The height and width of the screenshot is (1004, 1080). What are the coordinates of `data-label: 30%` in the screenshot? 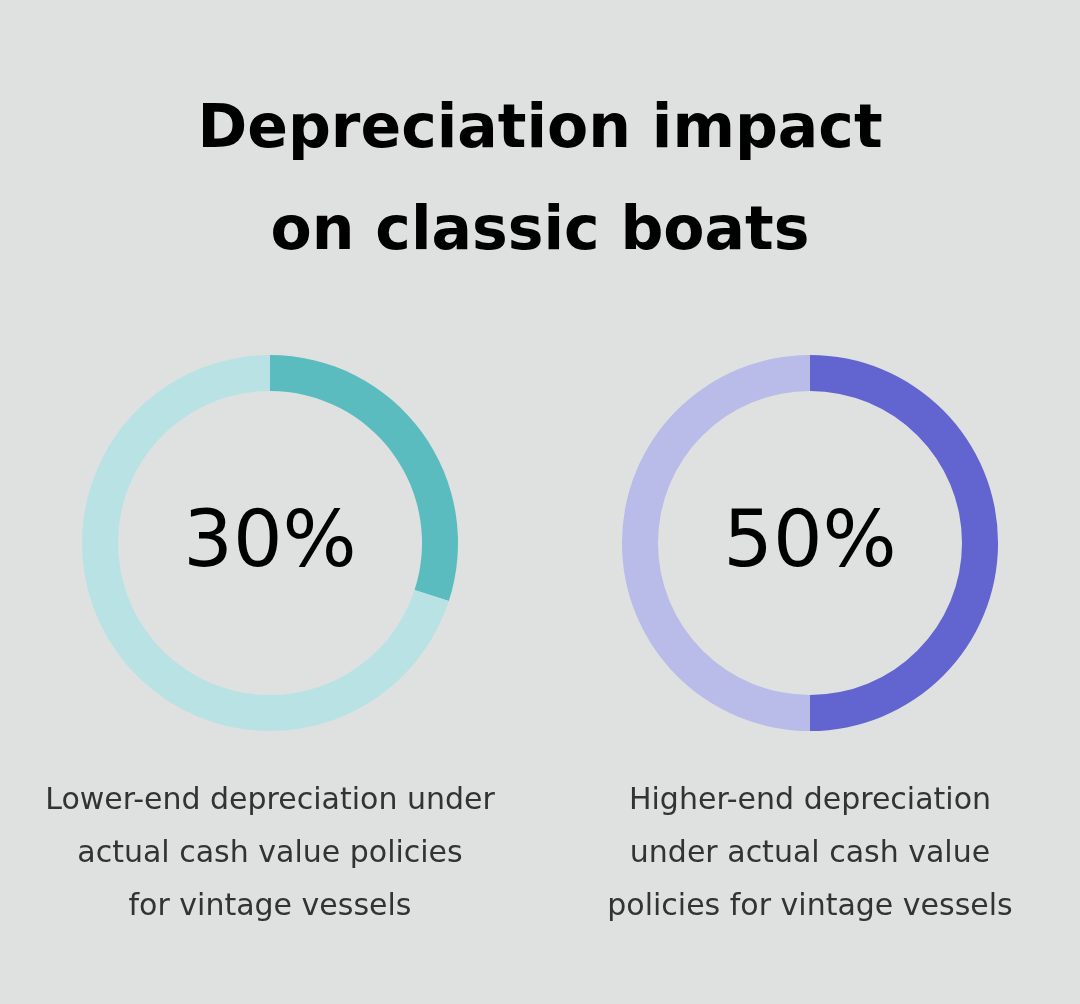 It's located at (270, 539).